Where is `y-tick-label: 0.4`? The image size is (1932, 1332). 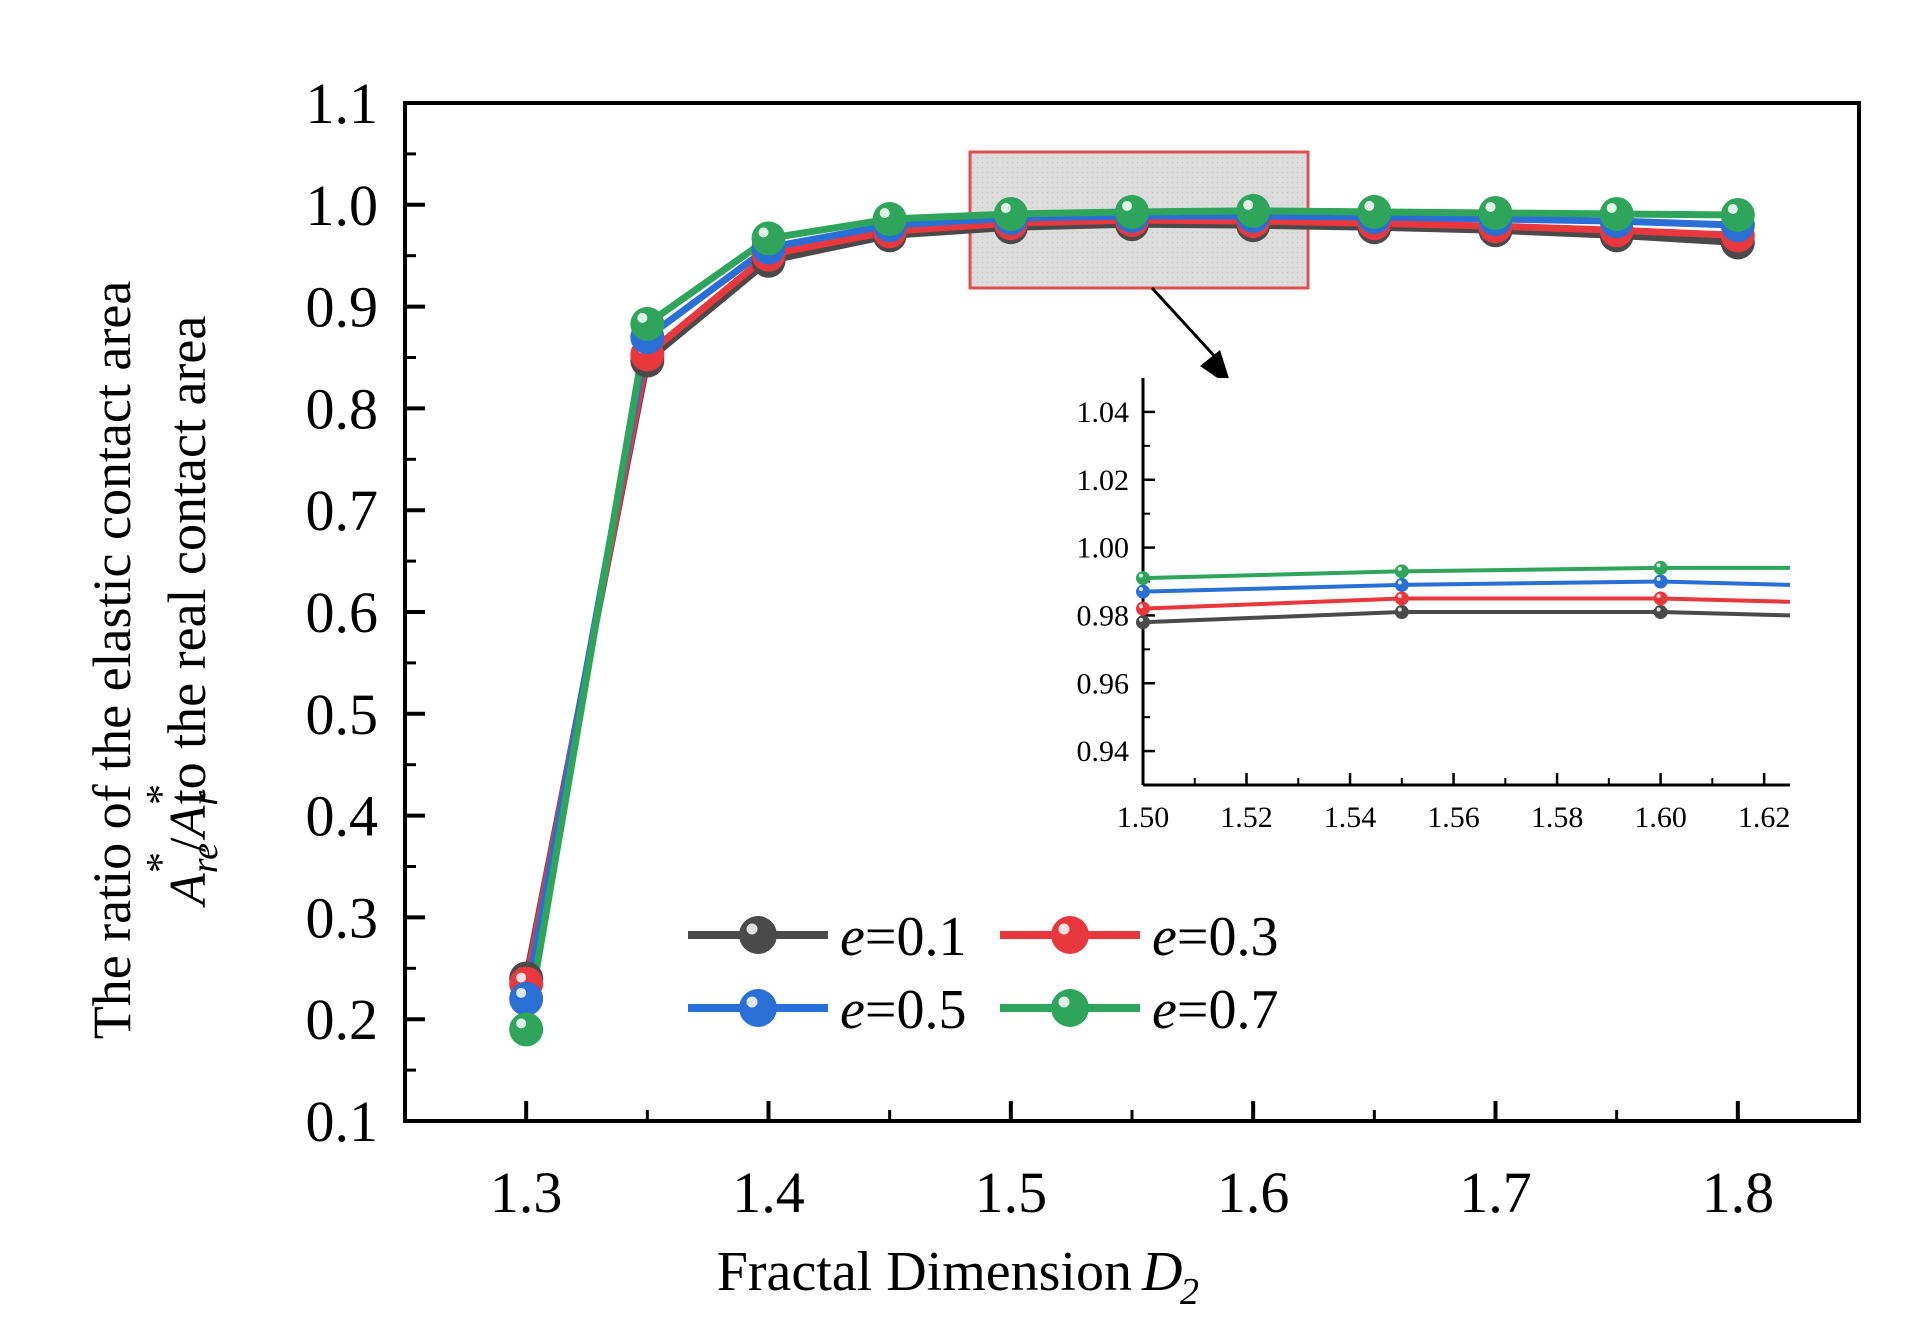
y-tick-label: 0.4 is located at coordinates (342, 816).